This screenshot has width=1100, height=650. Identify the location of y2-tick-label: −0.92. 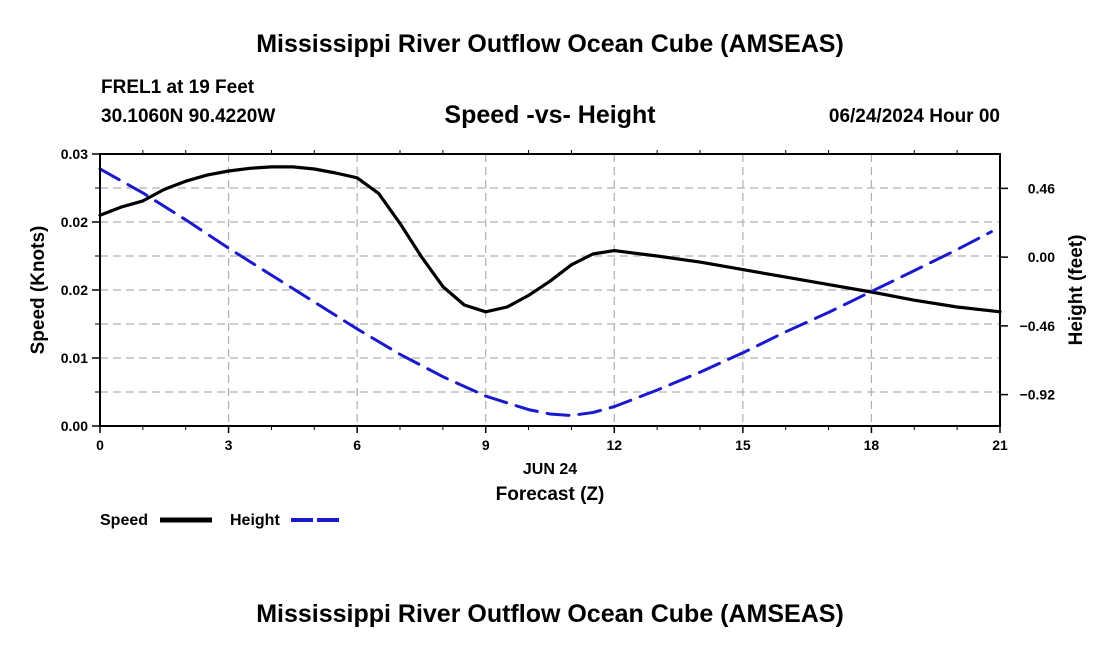
(1038, 395).